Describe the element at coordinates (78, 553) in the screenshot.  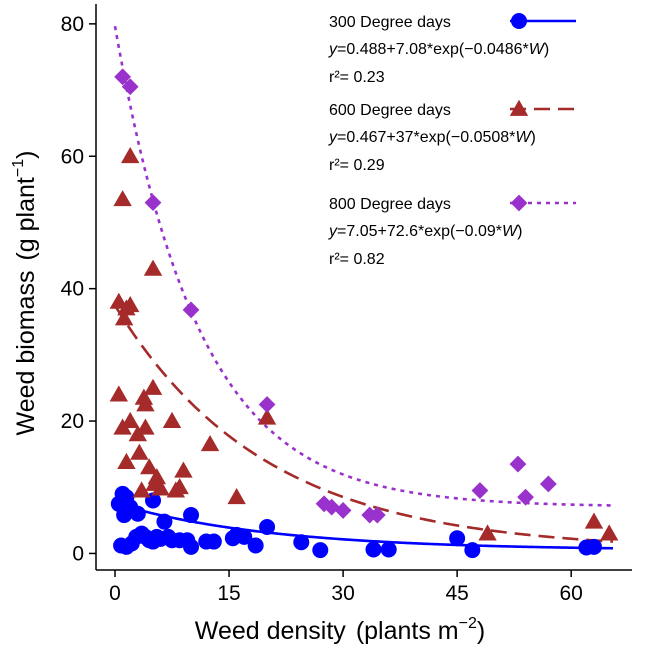
I see `y-tick-label: 0` at that location.